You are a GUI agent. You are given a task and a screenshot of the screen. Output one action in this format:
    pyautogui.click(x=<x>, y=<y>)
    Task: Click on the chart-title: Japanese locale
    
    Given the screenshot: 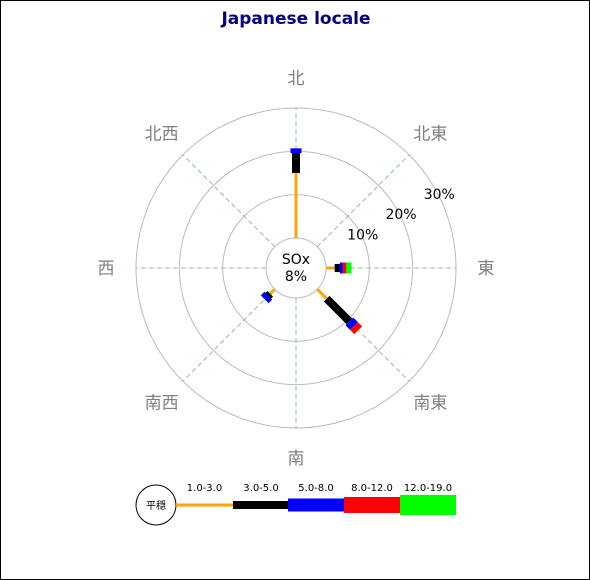 What is the action you would take?
    pyautogui.click(x=295, y=19)
    